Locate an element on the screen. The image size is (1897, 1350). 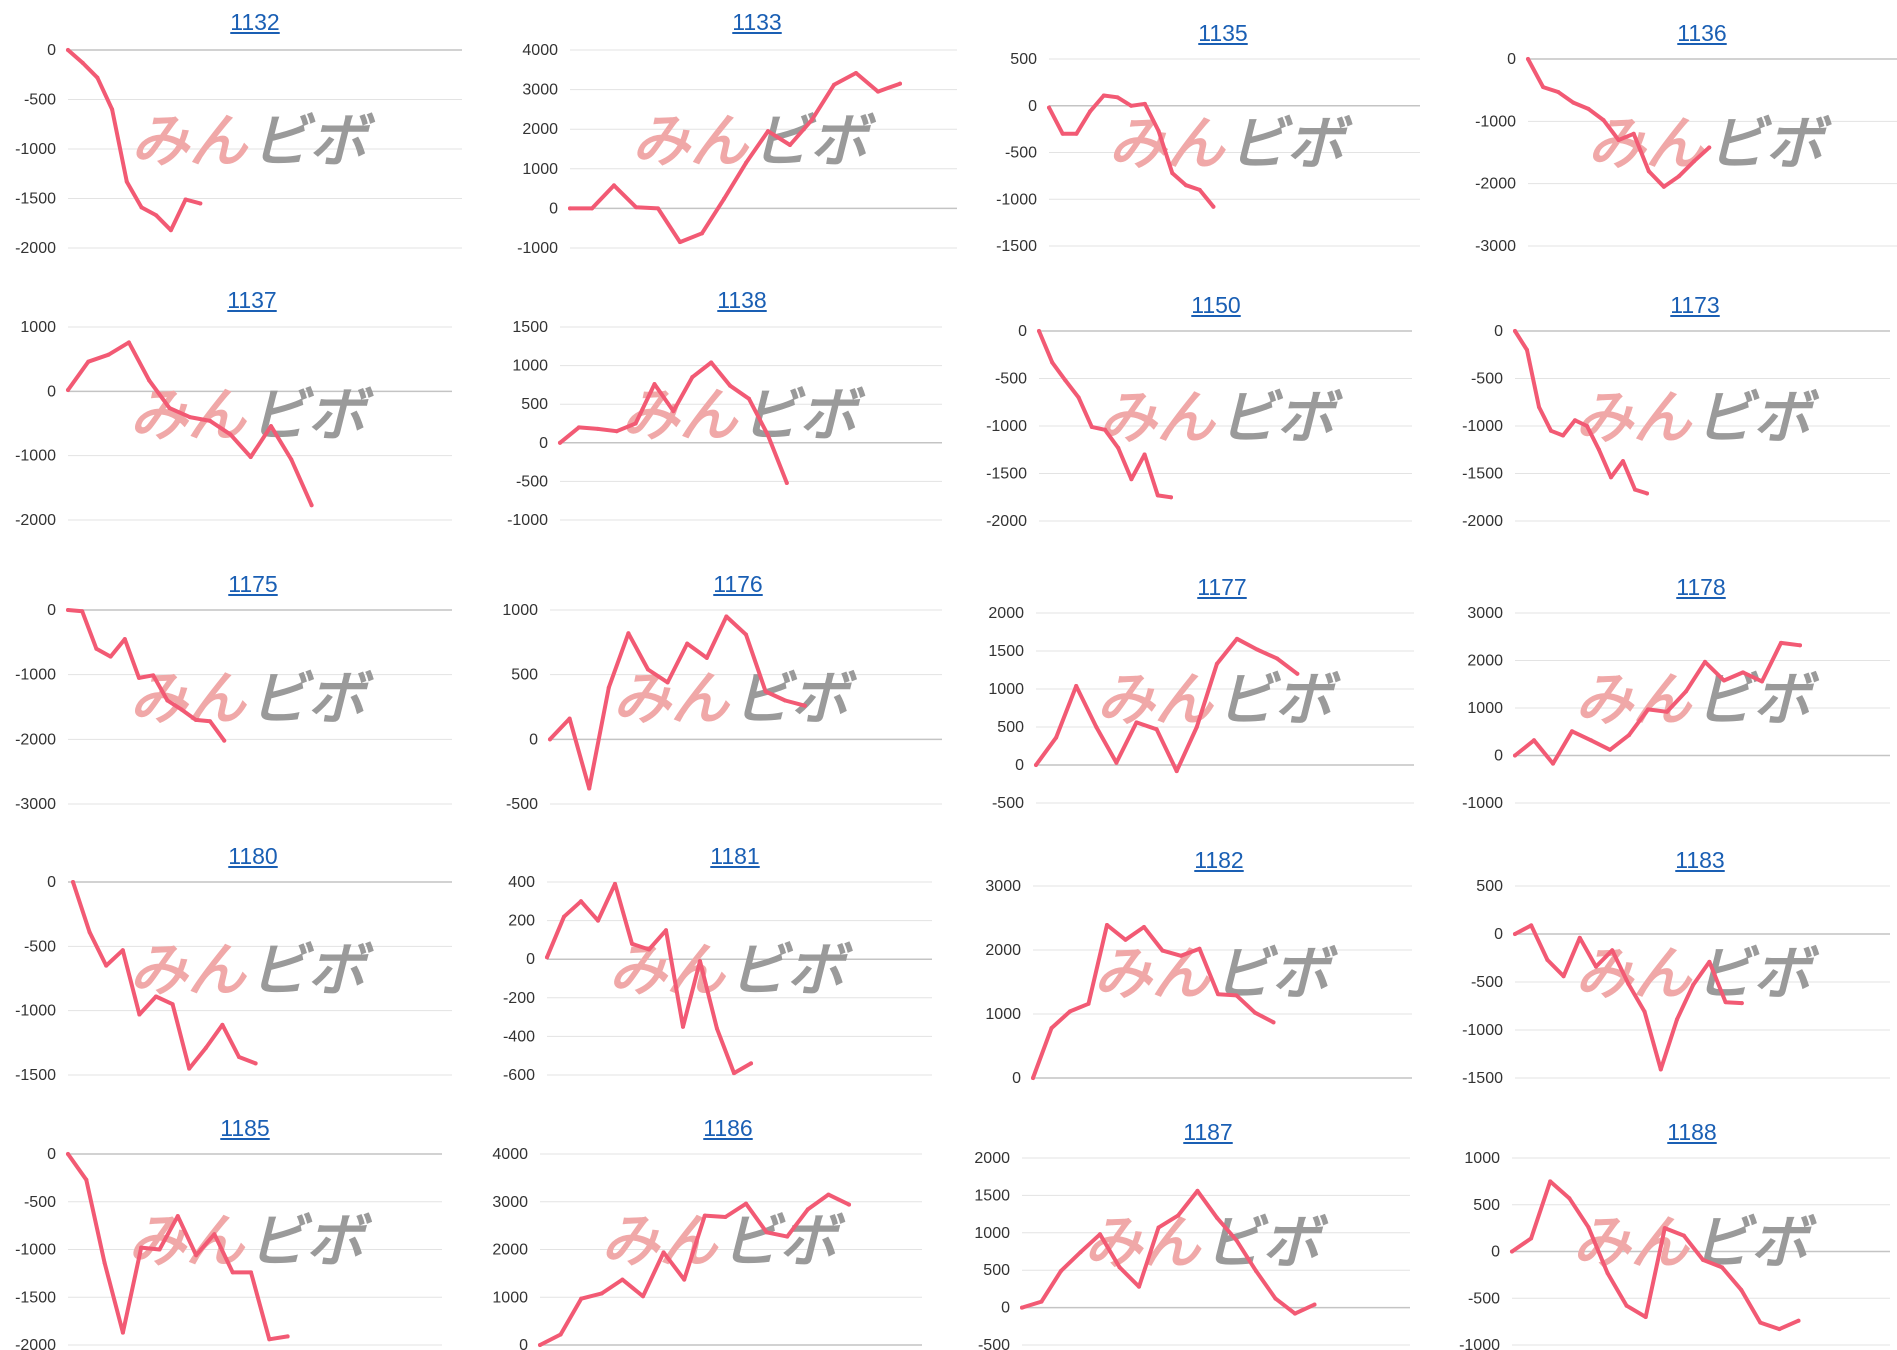
y-tick-label: 3000 is located at coordinates (1003, 886).